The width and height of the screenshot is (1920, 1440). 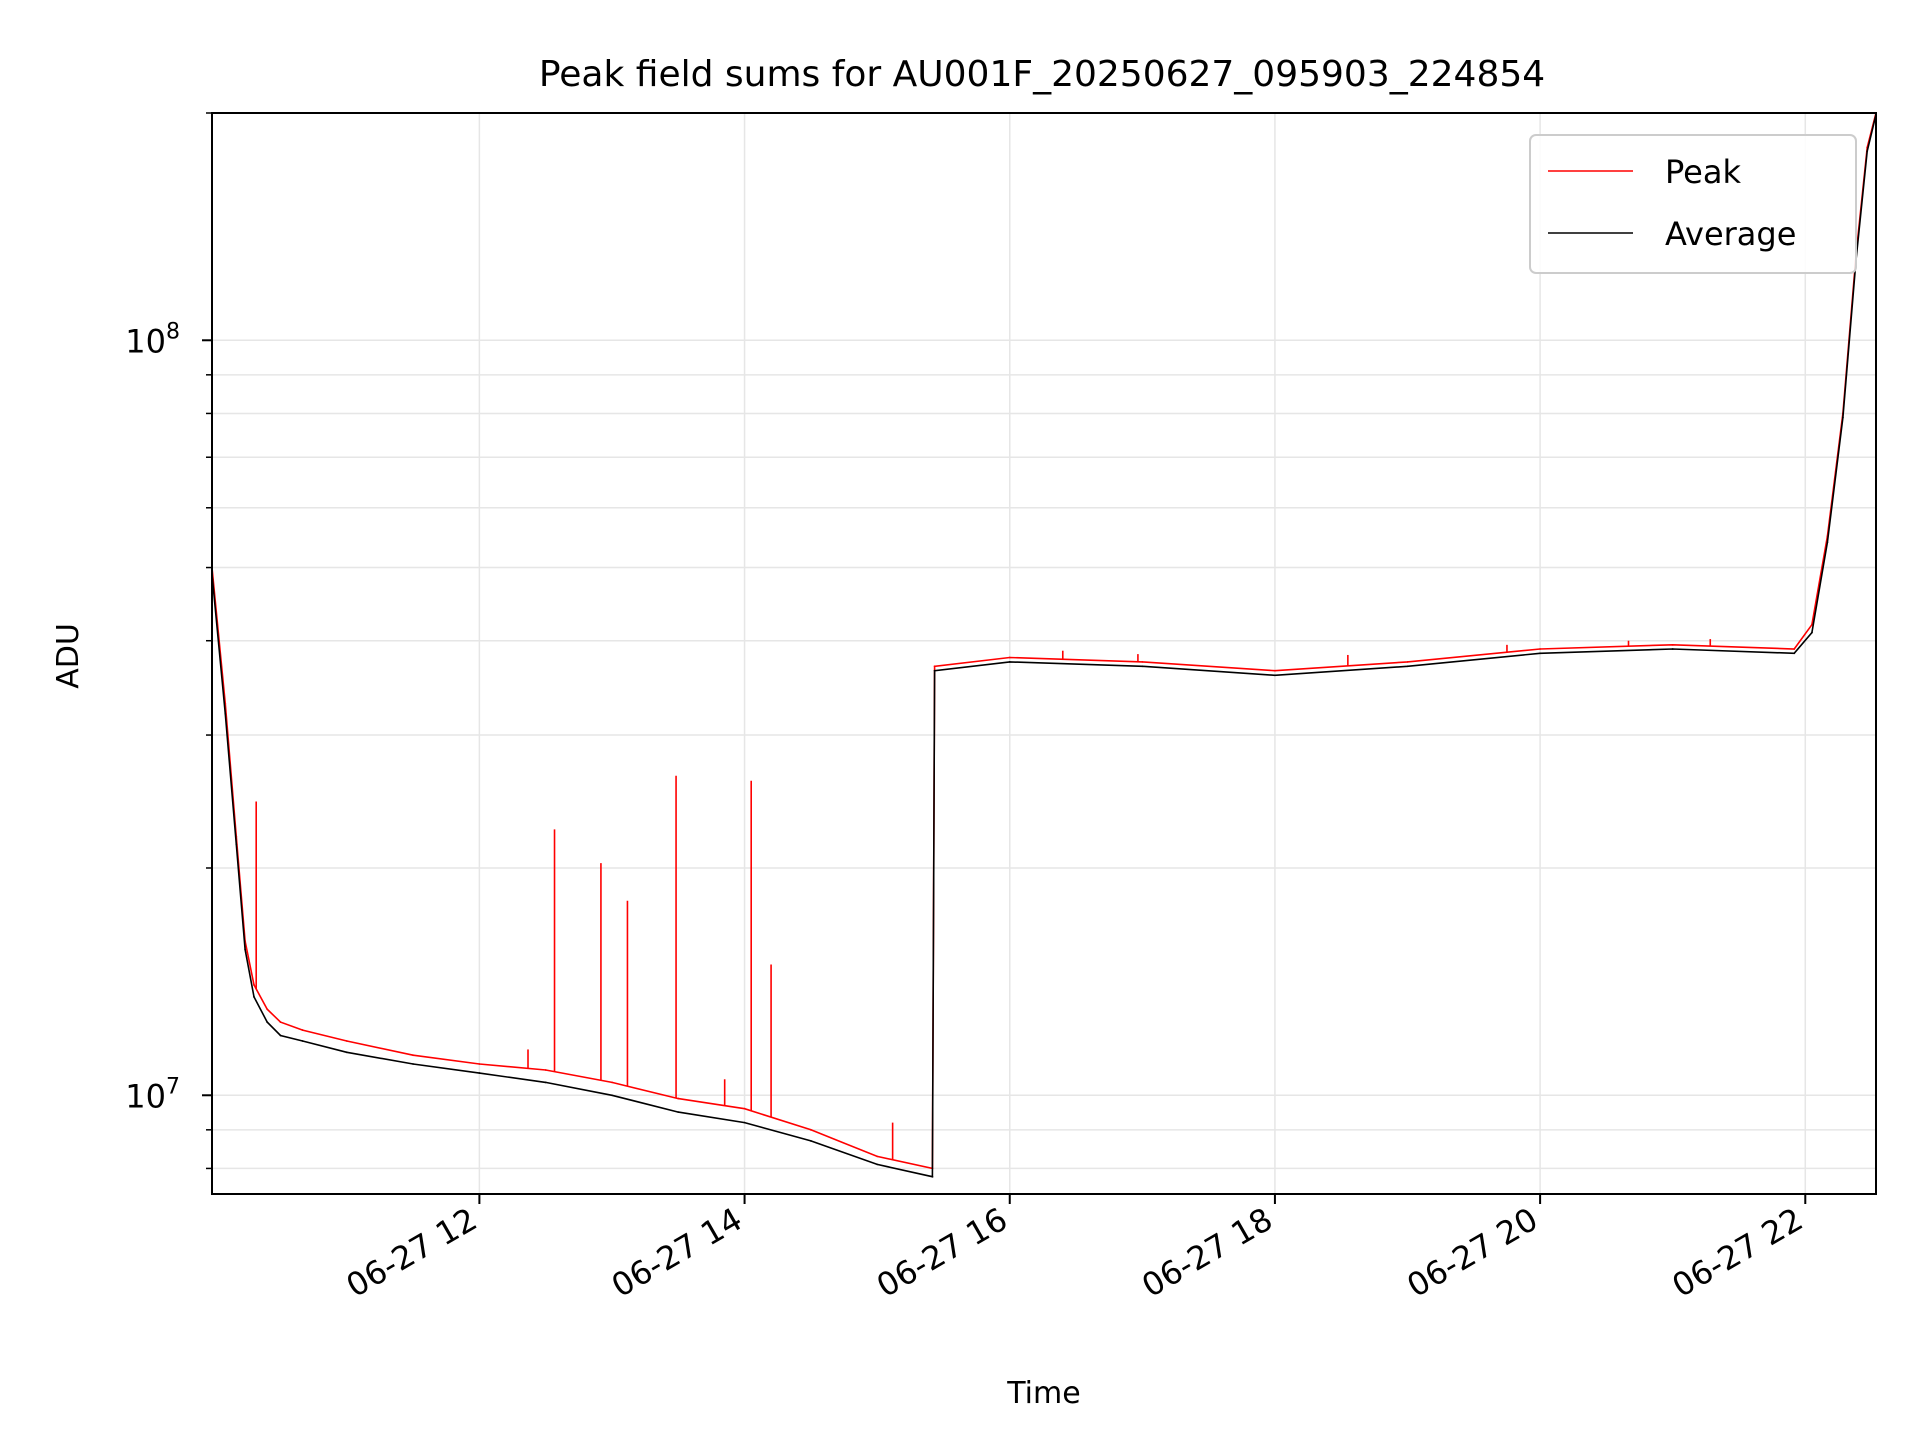 I want to click on x-axis-label: Time, so click(x=1043, y=1393).